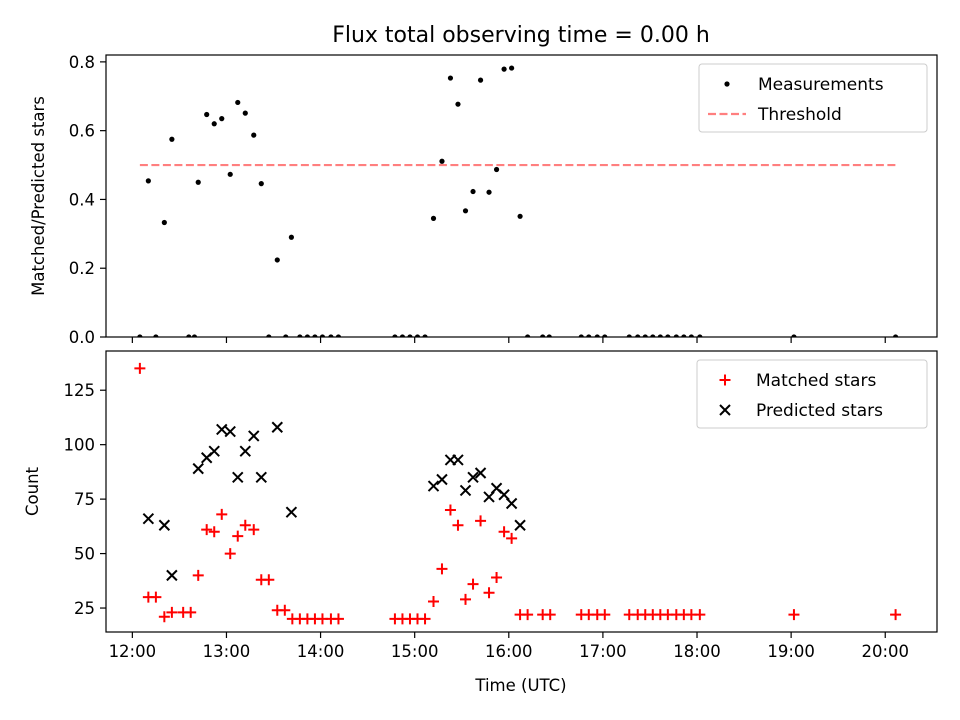  Describe the element at coordinates (80, 390) in the screenshot. I see `y-tick-label: 125` at that location.